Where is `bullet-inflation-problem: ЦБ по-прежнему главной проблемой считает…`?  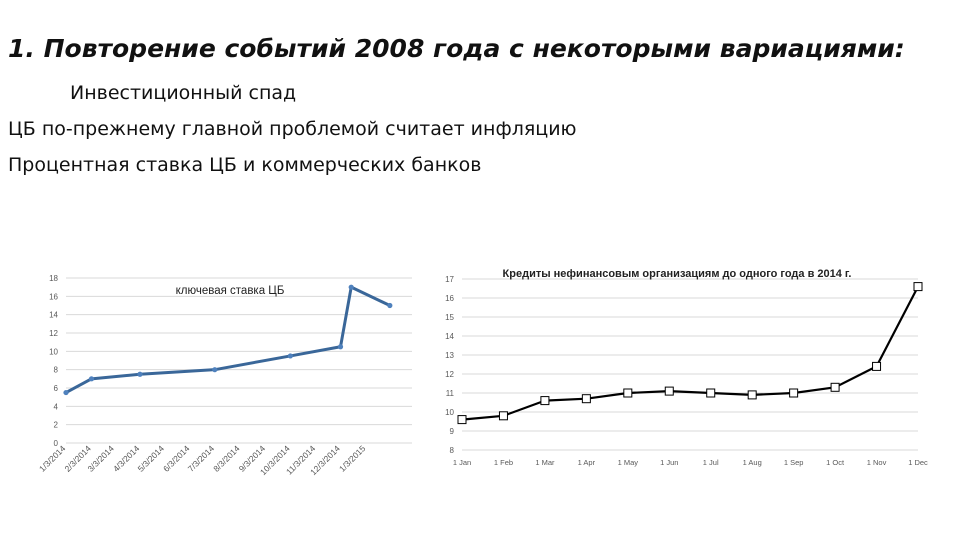 bullet-inflation-problem: ЦБ по-прежнему главной проблемой считает… is located at coordinates (292, 129).